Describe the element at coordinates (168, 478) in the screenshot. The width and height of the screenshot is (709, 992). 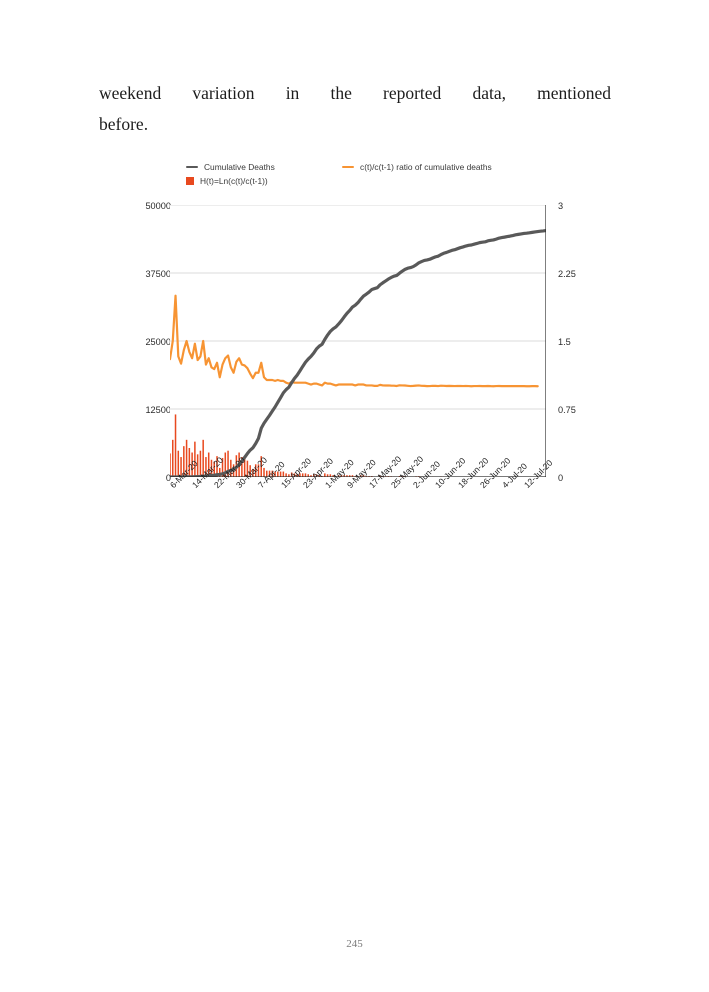
I see `left-axis-tick-0: 0` at that location.